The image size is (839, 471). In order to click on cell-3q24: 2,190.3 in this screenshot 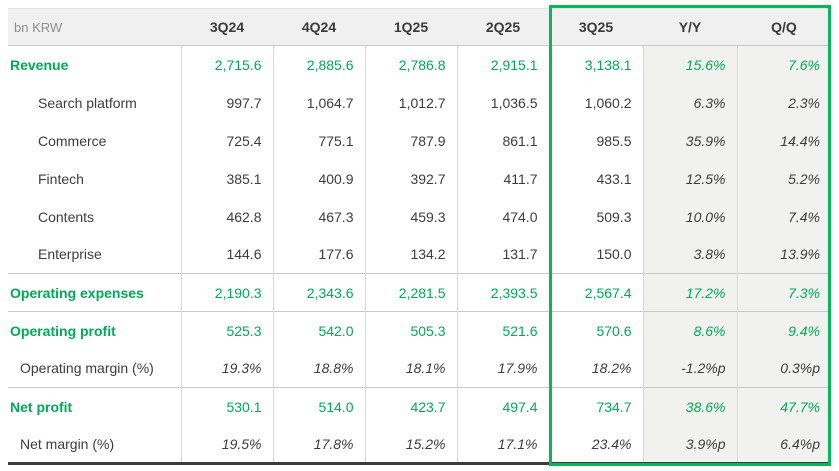, I will do `click(226, 292)`.